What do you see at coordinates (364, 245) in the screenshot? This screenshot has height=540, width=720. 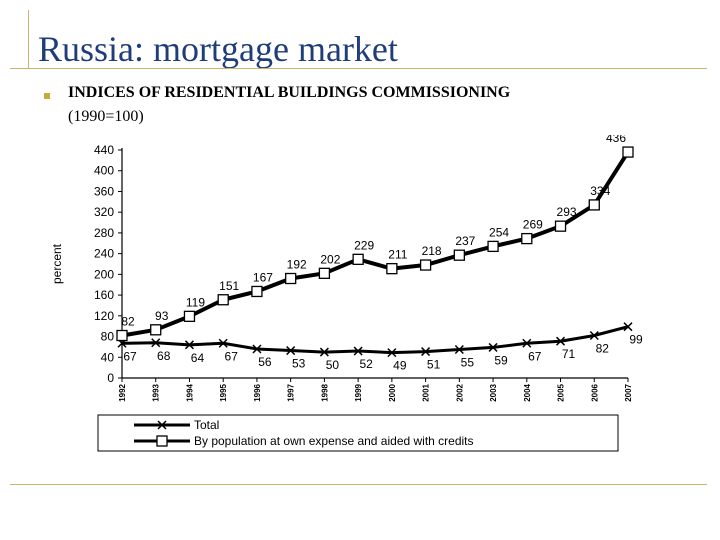 I see `population-data-label: 229` at bounding box center [364, 245].